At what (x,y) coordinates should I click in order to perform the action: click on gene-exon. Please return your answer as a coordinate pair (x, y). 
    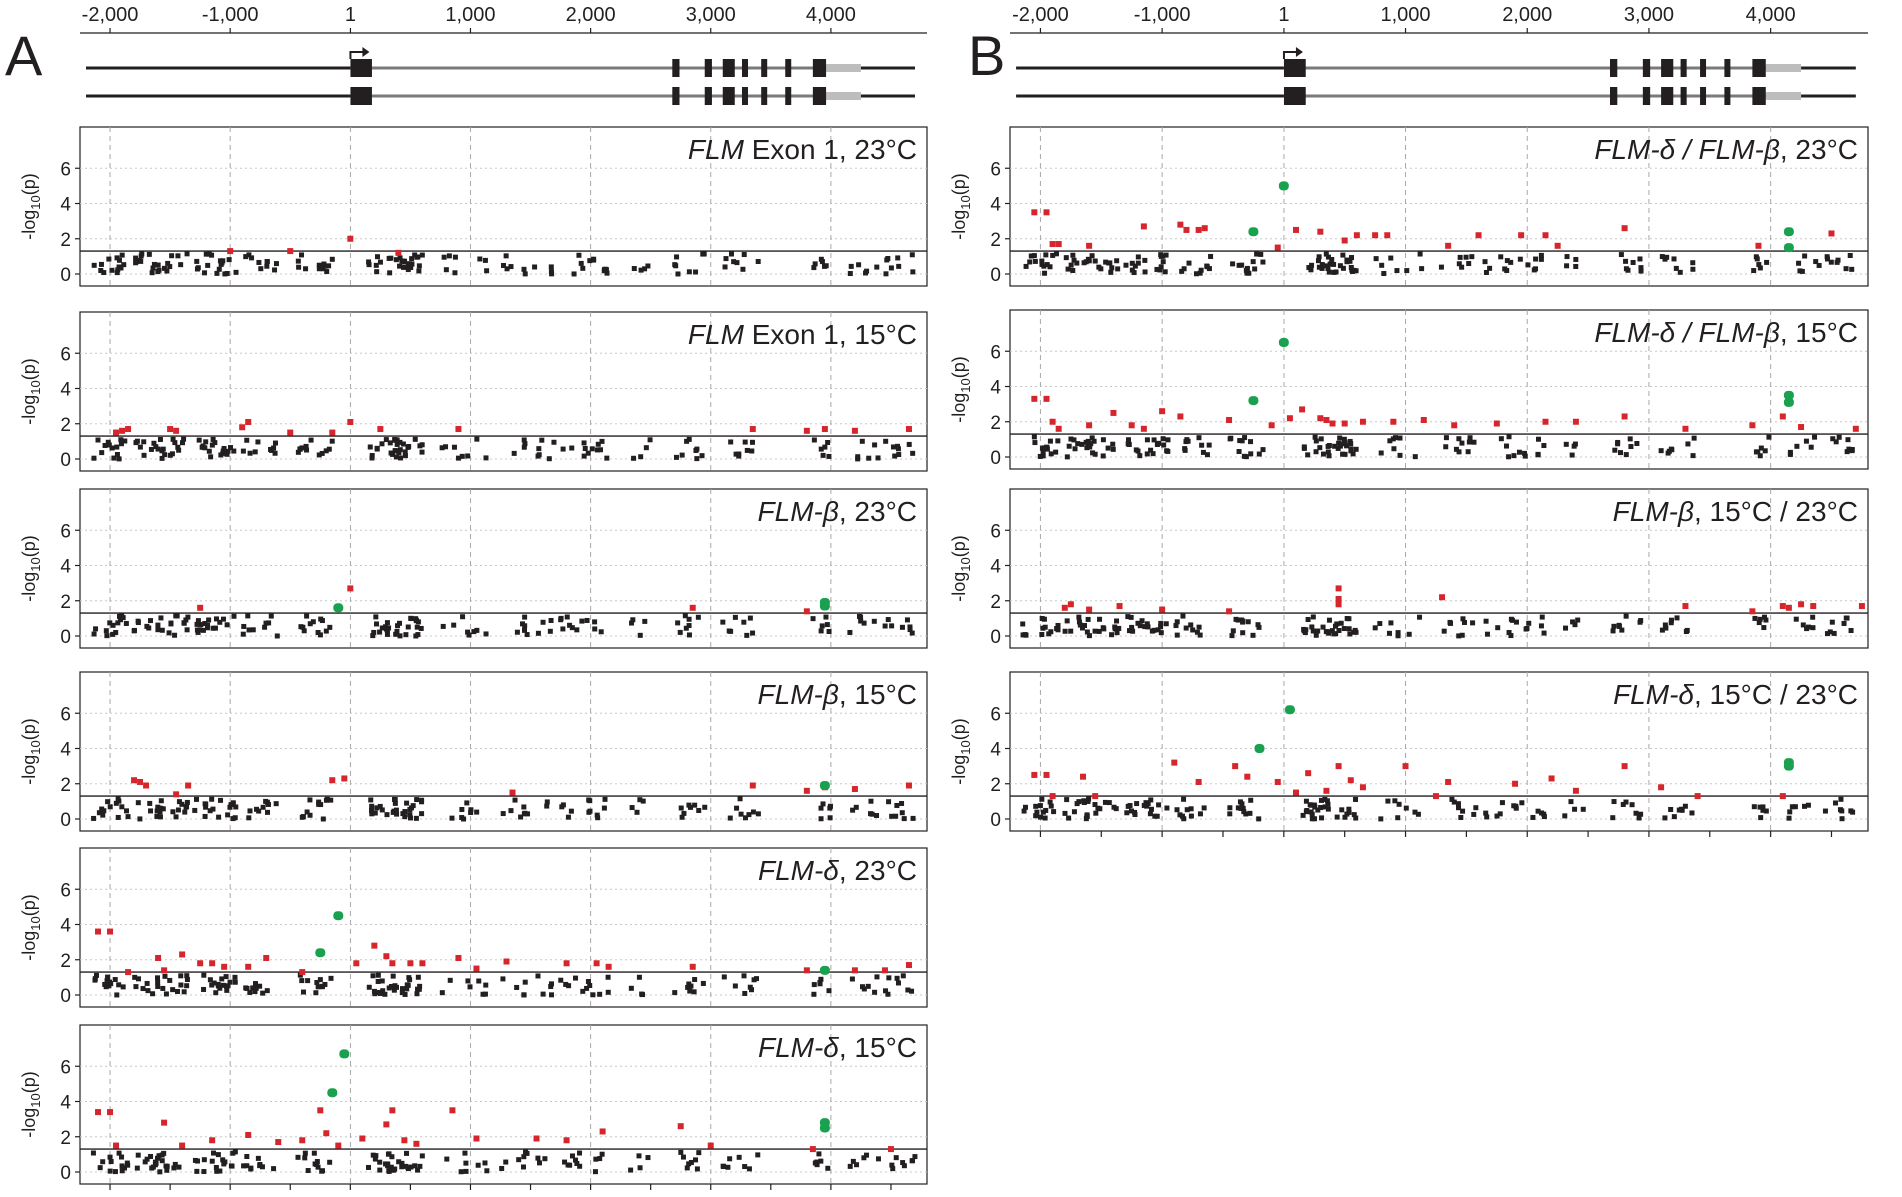
    Looking at the image, I should click on (676, 96).